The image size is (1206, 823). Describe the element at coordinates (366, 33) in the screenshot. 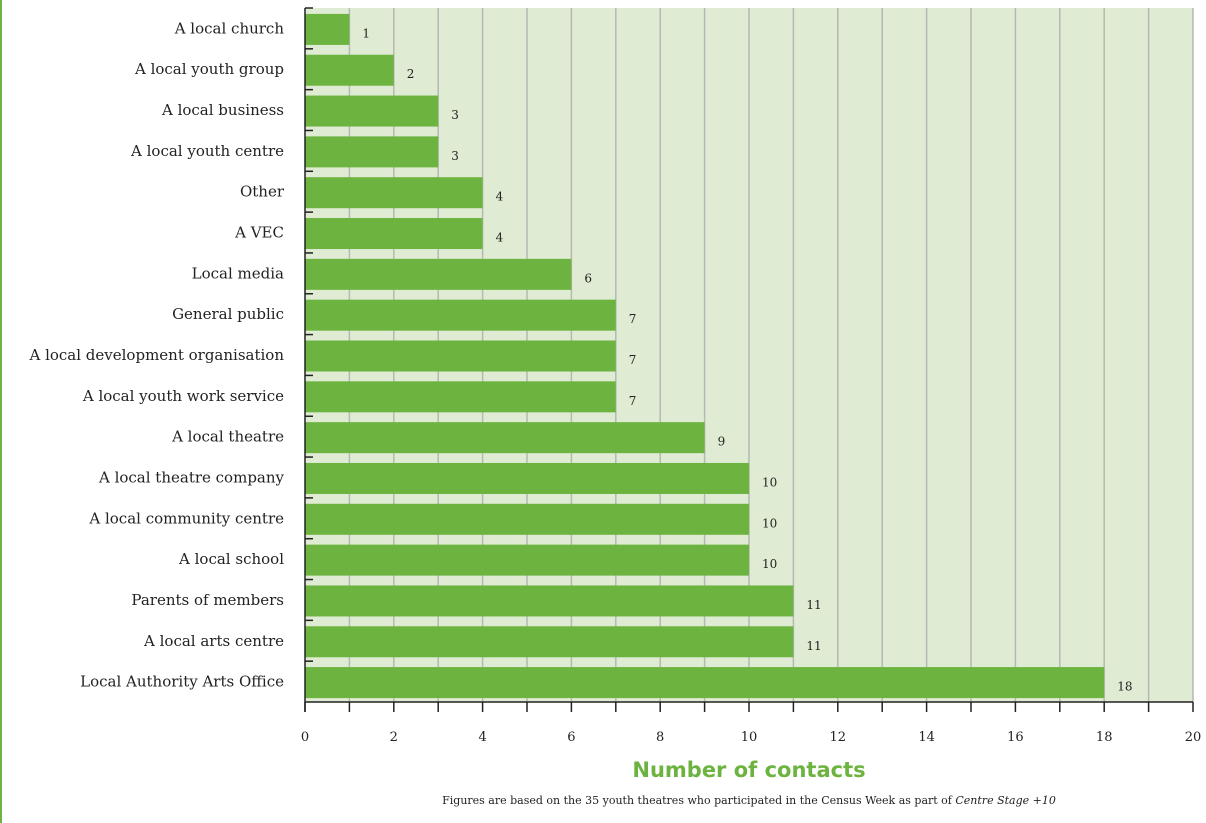

I see `value-label: 1` at that location.